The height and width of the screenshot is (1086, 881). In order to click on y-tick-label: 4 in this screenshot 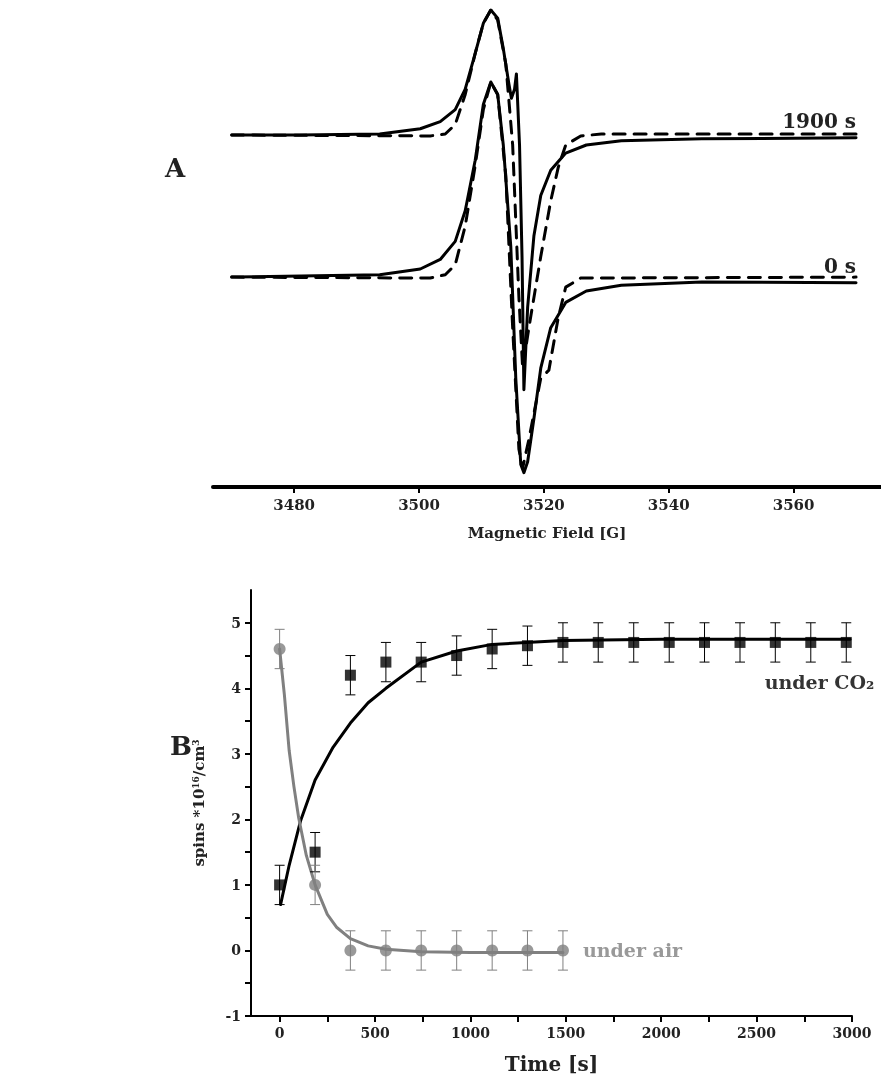, I will do `click(236, 688)`.